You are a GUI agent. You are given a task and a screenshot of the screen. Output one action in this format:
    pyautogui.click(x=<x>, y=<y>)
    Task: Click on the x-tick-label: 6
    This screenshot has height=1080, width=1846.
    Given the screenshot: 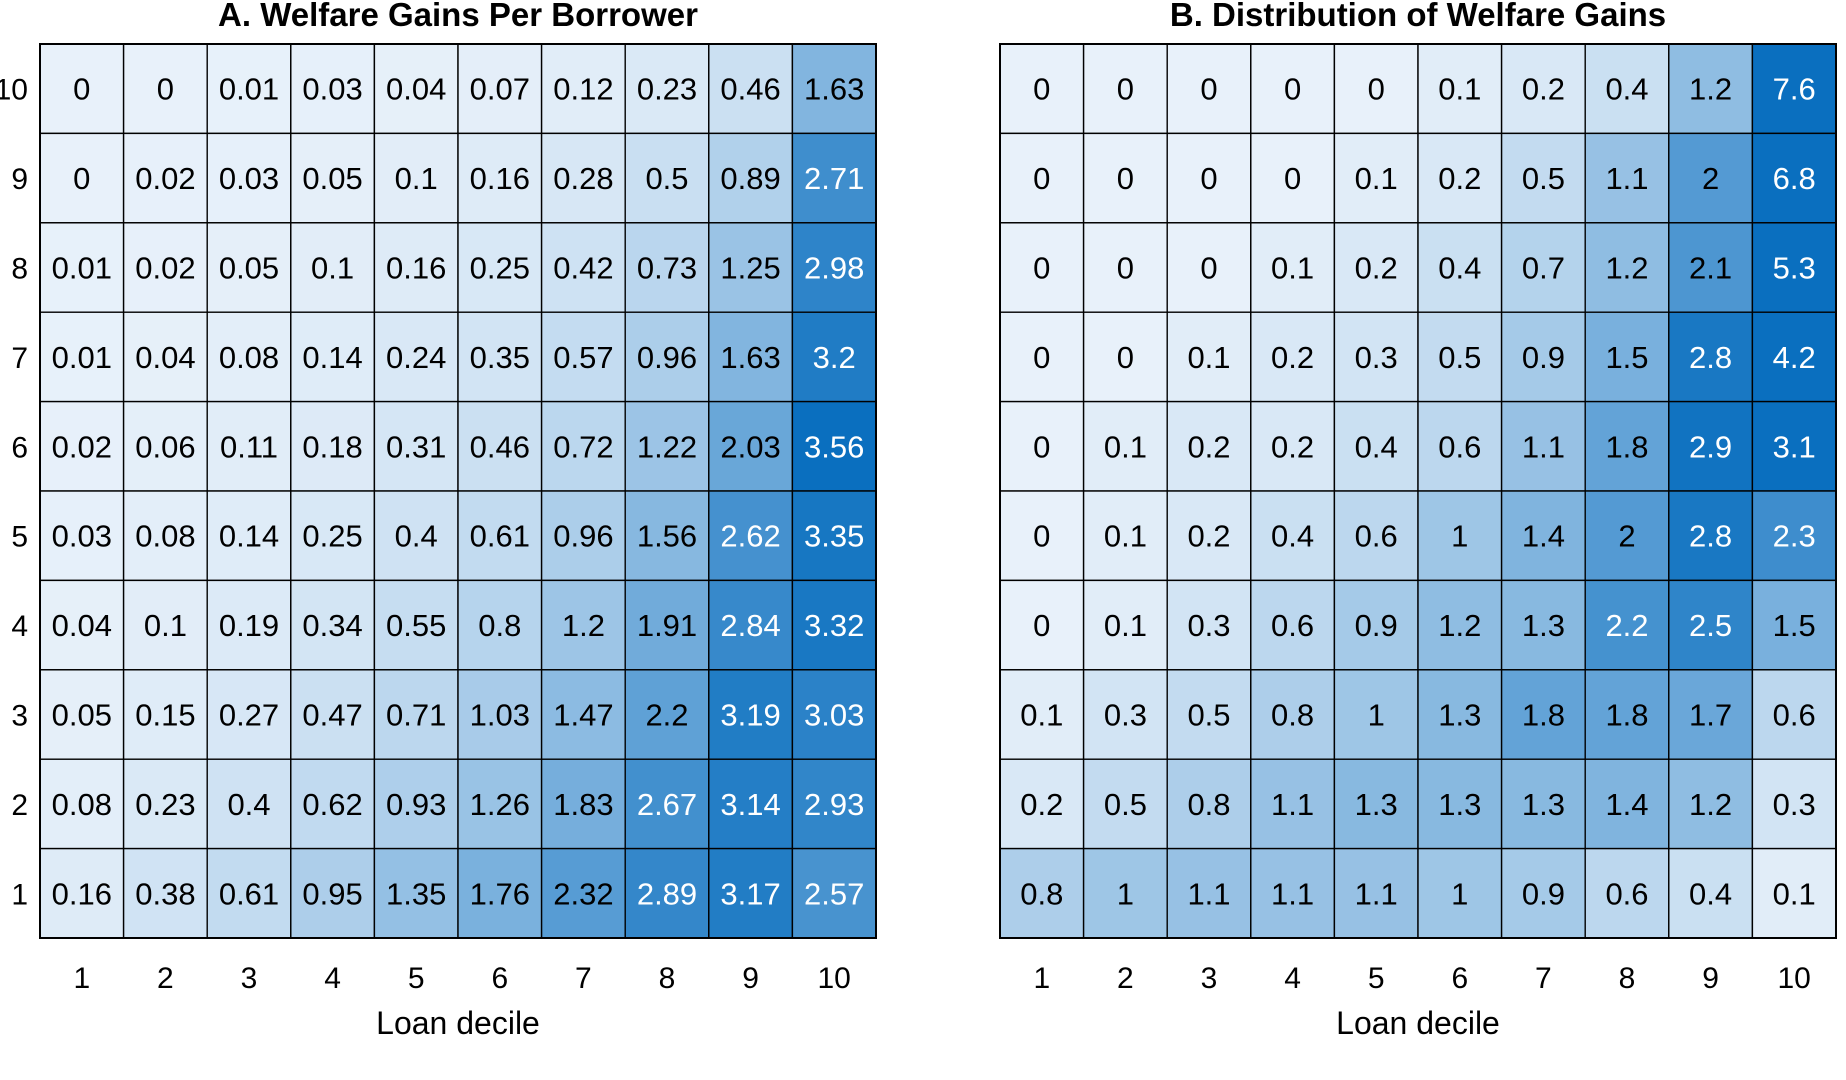 What is the action you would take?
    pyautogui.click(x=1459, y=978)
    